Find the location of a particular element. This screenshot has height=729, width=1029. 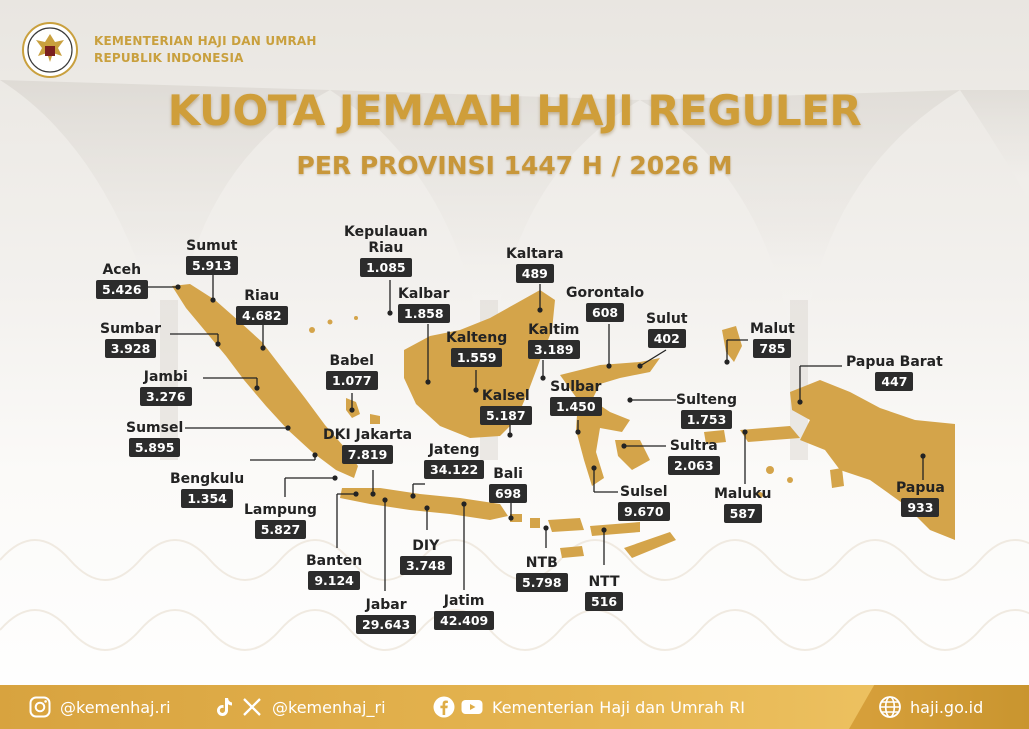

facebook-youtube-name: Kementerian Haji dan Umrah RI is located at coordinates (619, 707).